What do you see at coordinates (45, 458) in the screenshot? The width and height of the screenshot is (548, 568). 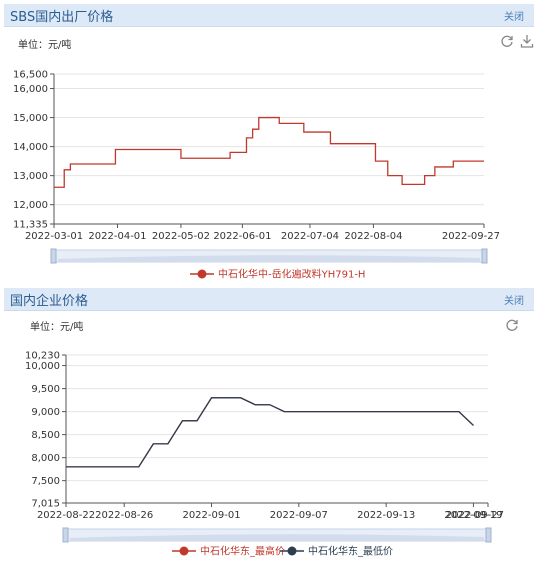 I see `y-tick-label: 8,000` at bounding box center [45, 458].